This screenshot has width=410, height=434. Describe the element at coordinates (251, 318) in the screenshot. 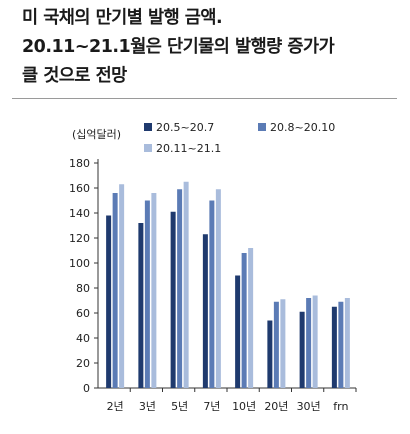

I see `bar-10년-series-3` at that location.